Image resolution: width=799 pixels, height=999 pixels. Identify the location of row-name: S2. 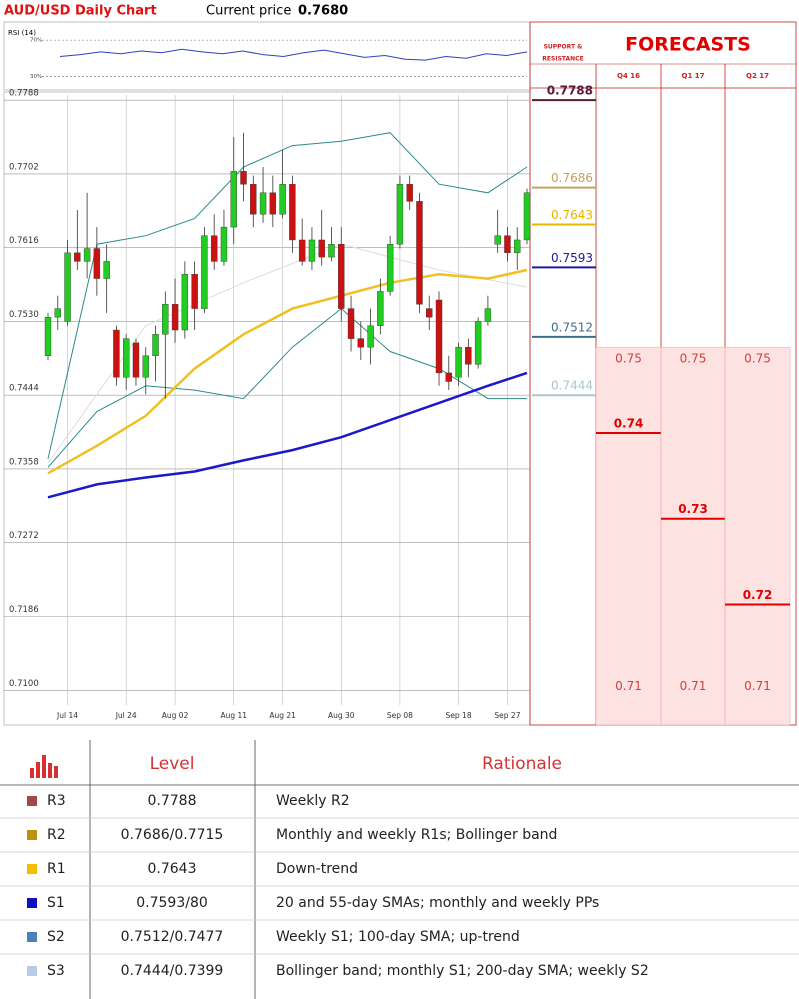
(56, 937).